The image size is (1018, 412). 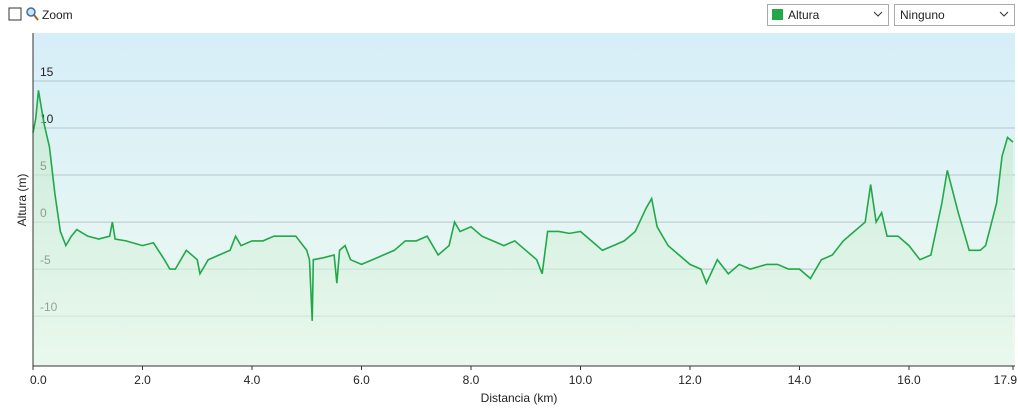 I want to click on series-swatch, so click(x=777, y=14).